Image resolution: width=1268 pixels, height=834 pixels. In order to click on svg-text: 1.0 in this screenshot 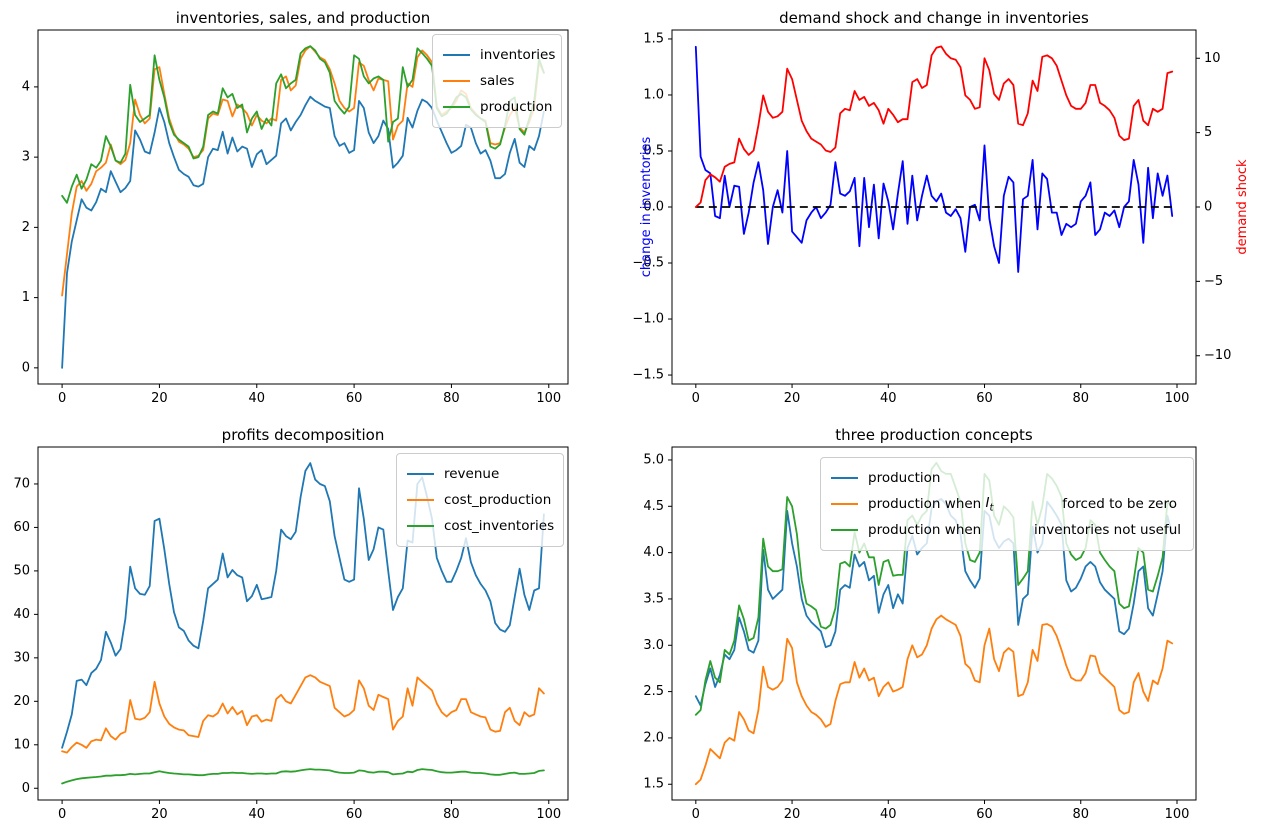, I will do `click(653, 94)`.